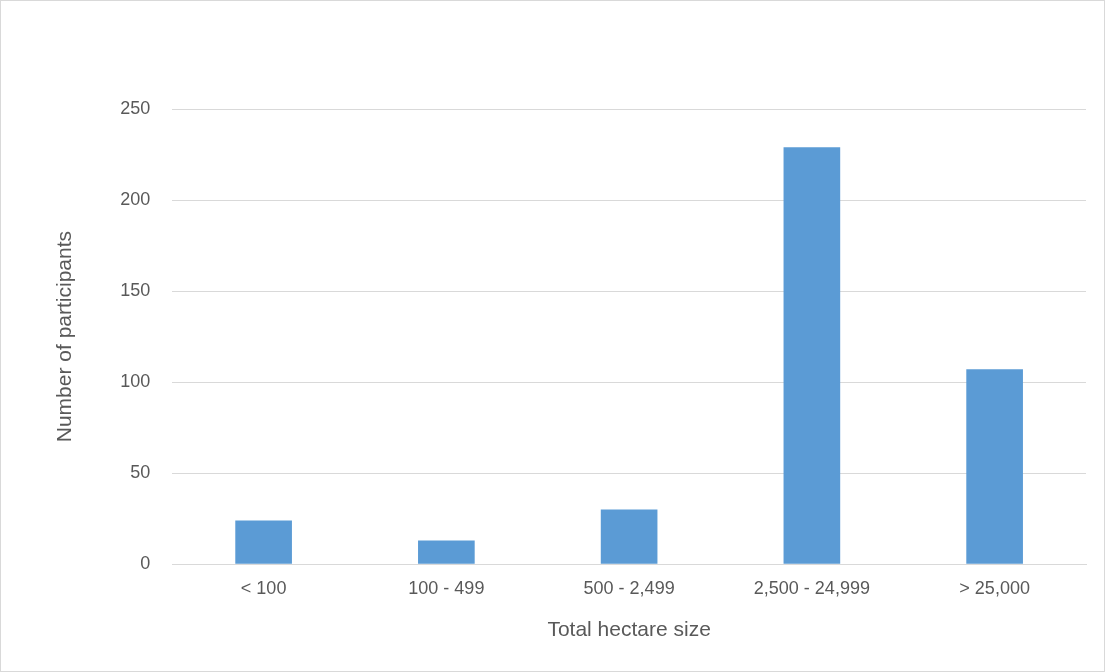 The height and width of the screenshot is (672, 1105). What do you see at coordinates (135, 381) in the screenshot?
I see `y-tick-label: 100` at bounding box center [135, 381].